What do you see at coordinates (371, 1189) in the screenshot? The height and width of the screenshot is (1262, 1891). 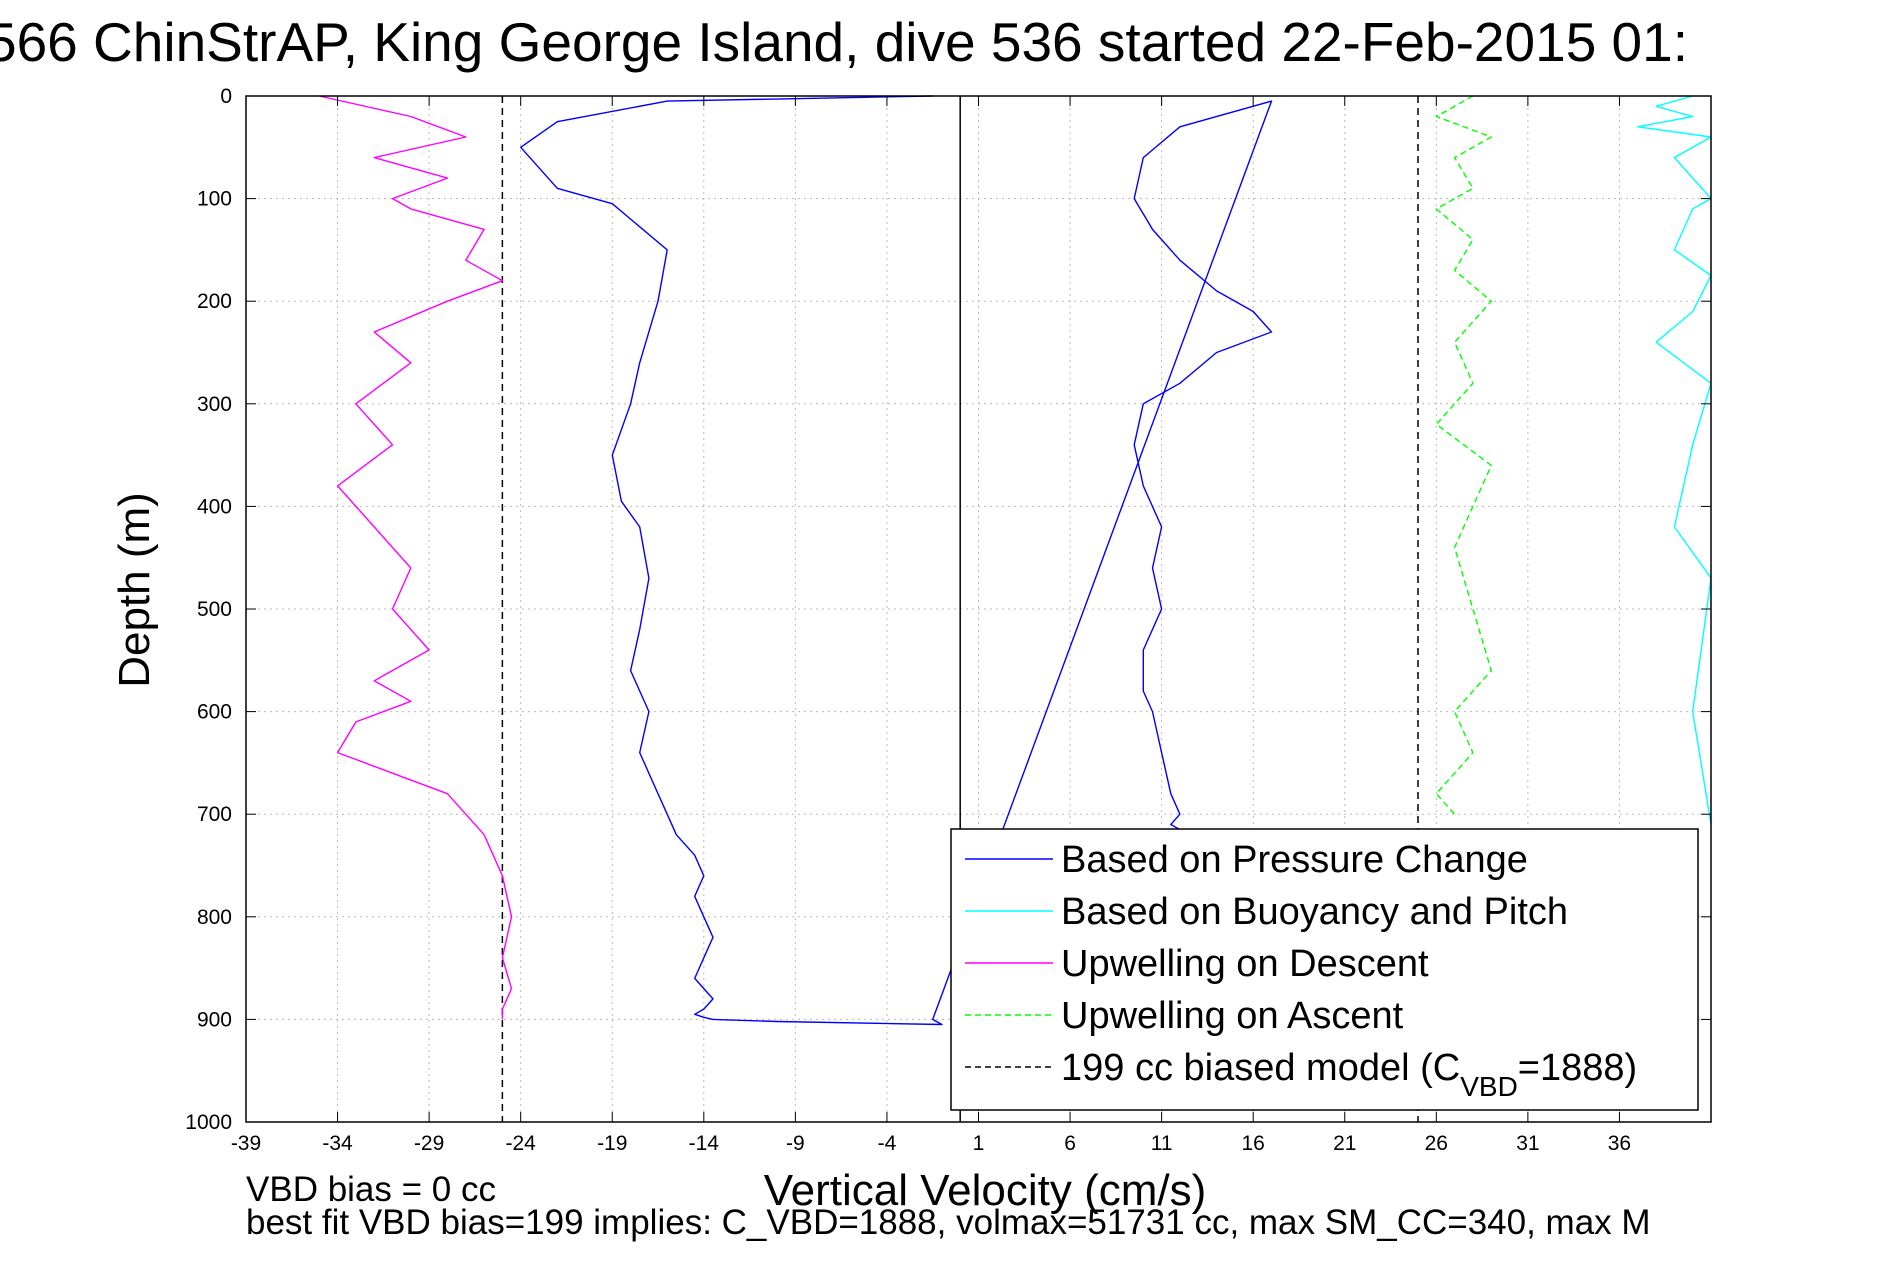 I see `vbd-bias-note: VBD bias = 0 cc` at bounding box center [371, 1189].